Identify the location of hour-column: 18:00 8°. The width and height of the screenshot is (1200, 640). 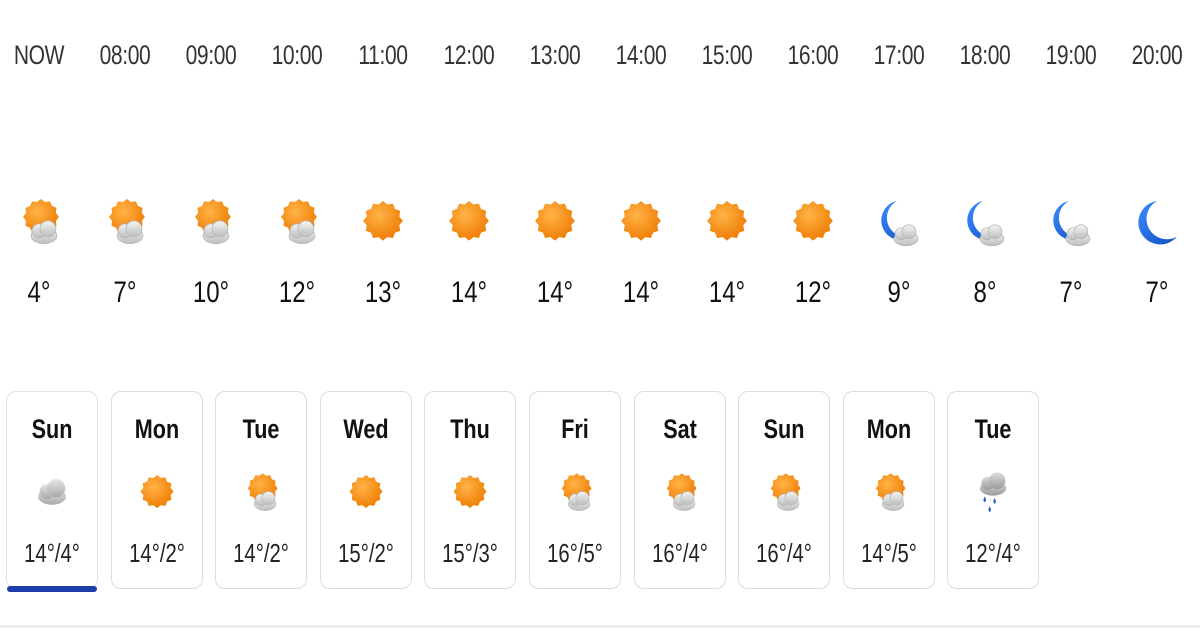
(985, 170).